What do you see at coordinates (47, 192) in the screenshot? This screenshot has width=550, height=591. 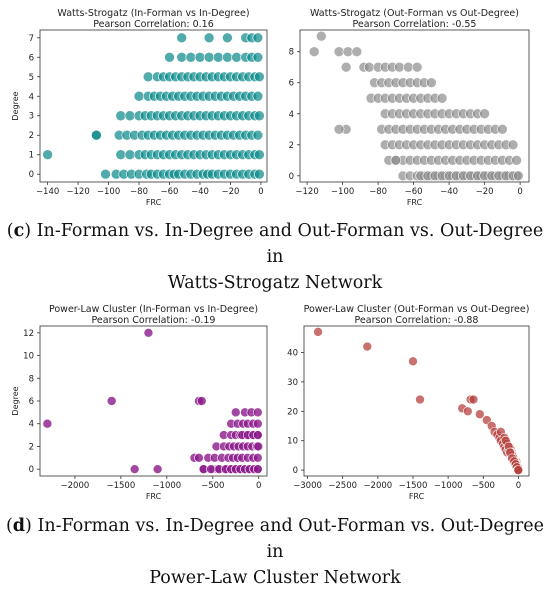 I see `x-tick-label: −140` at bounding box center [47, 192].